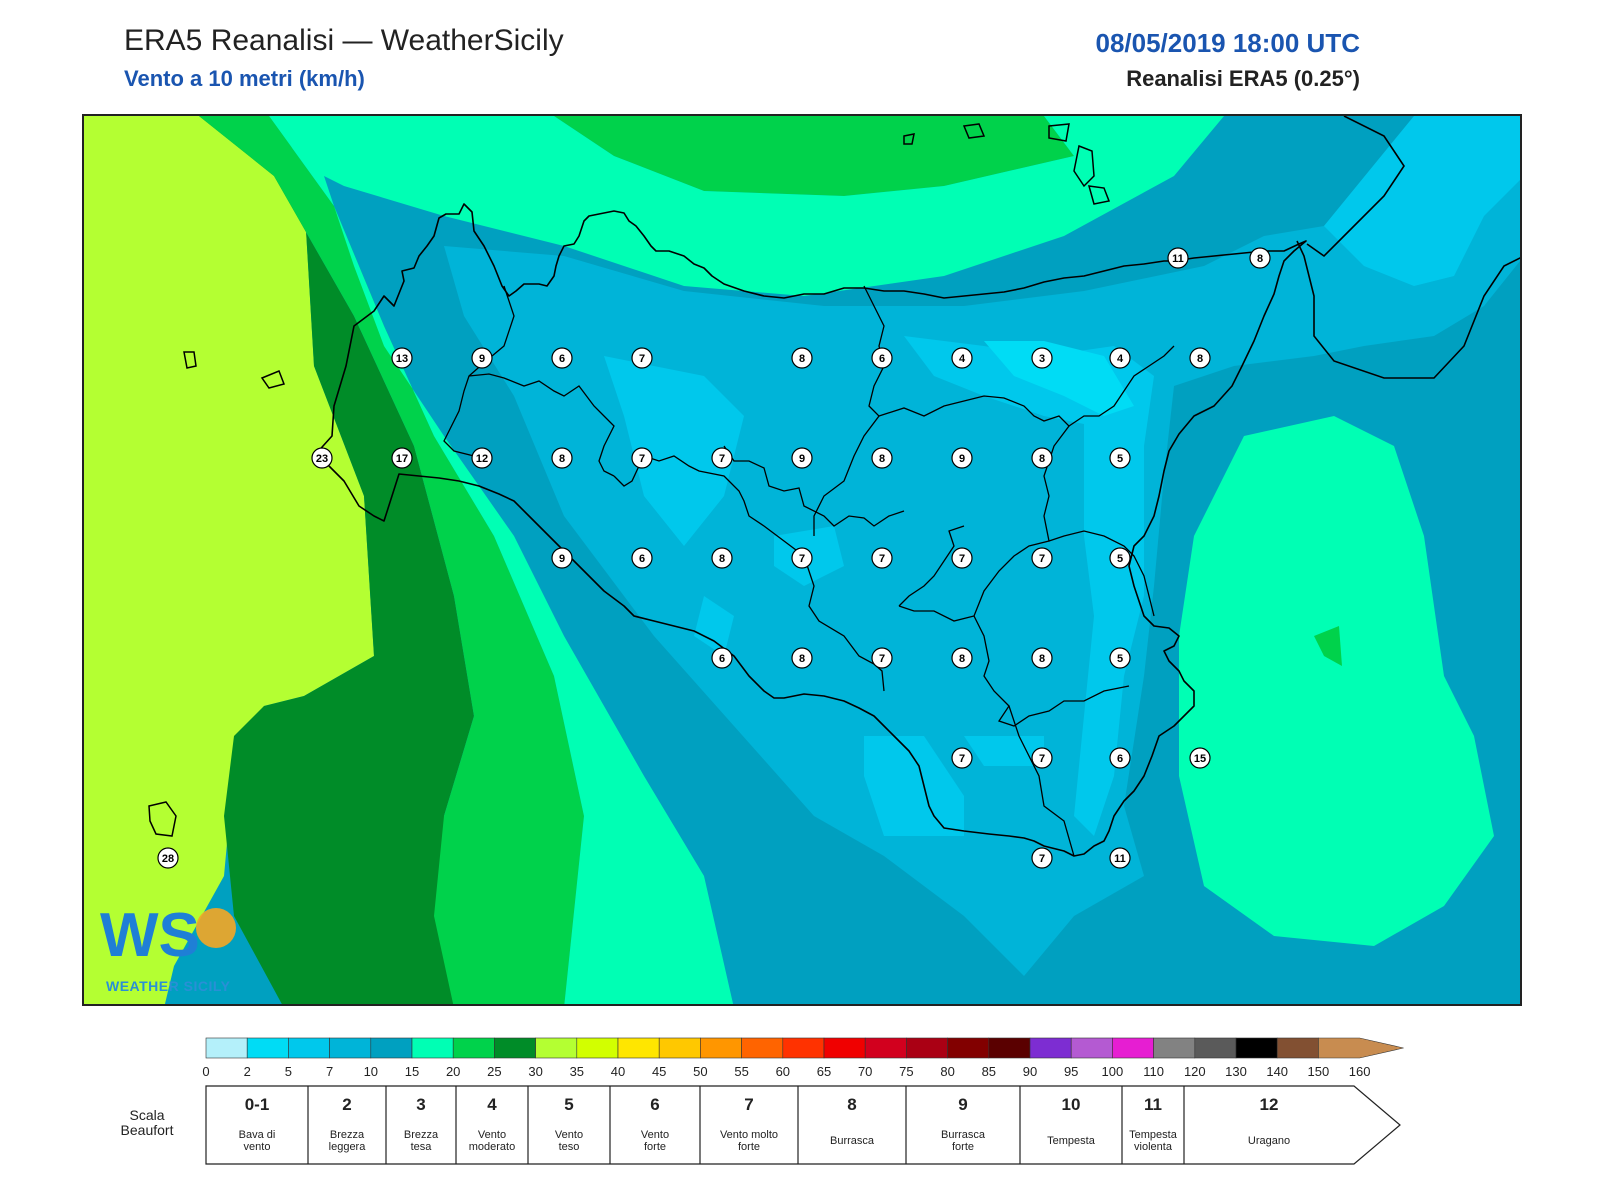 This screenshot has height=1200, width=1600. What do you see at coordinates (257, 1104) in the screenshot?
I see `beaufort-number: 0-1` at bounding box center [257, 1104].